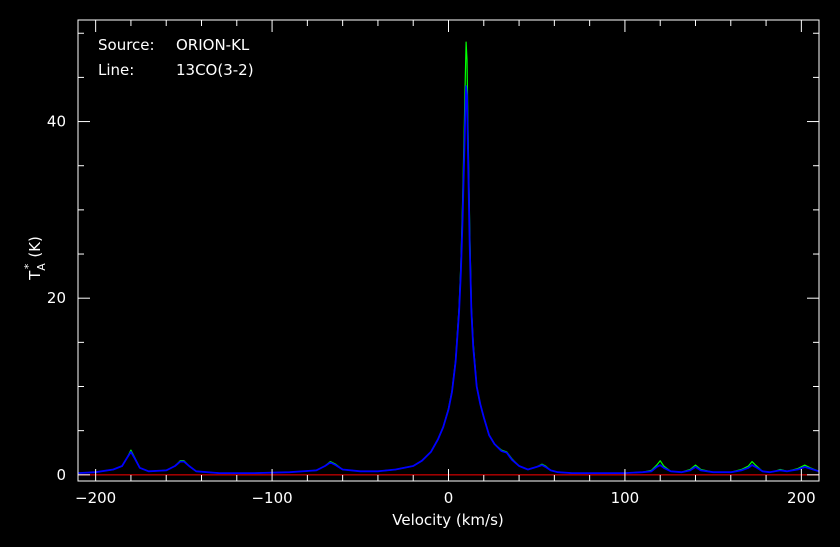 Image resolution: width=840 pixels, height=547 pixels. What do you see at coordinates (116, 70) in the screenshot?
I see `info-label: Line:` at bounding box center [116, 70].